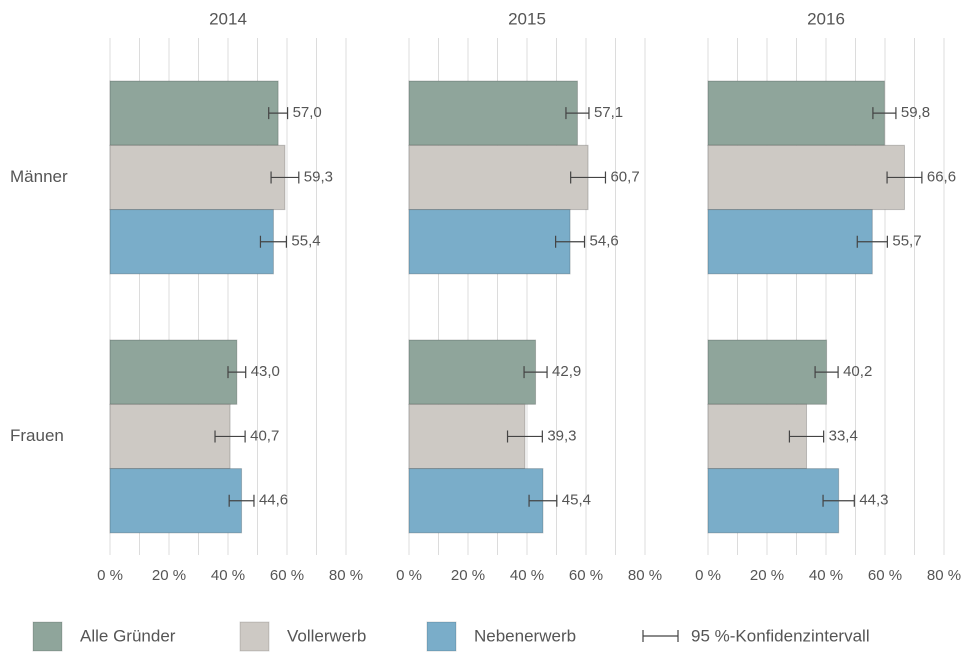 Image resolution: width=963 pixels, height=657 pixels. Describe the element at coordinates (576, 500) in the screenshot. I see `value-label: 45,4` at that location.